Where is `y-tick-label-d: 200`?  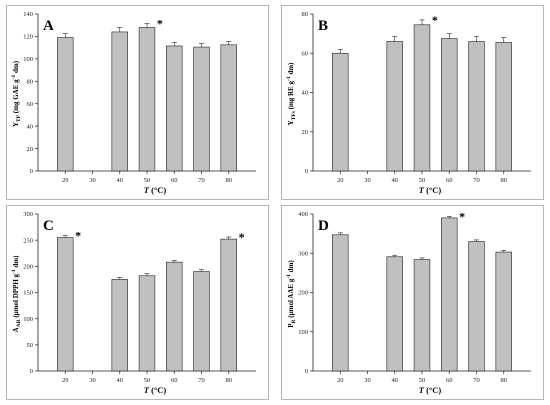
y-tick-label-d: 200 is located at coordinates (303, 293).